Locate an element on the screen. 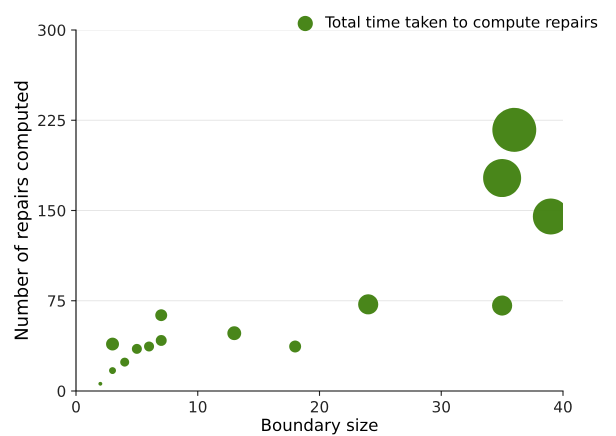 The height and width of the screenshot is (436, 616). x-tick-label: 10 is located at coordinates (198, 406).